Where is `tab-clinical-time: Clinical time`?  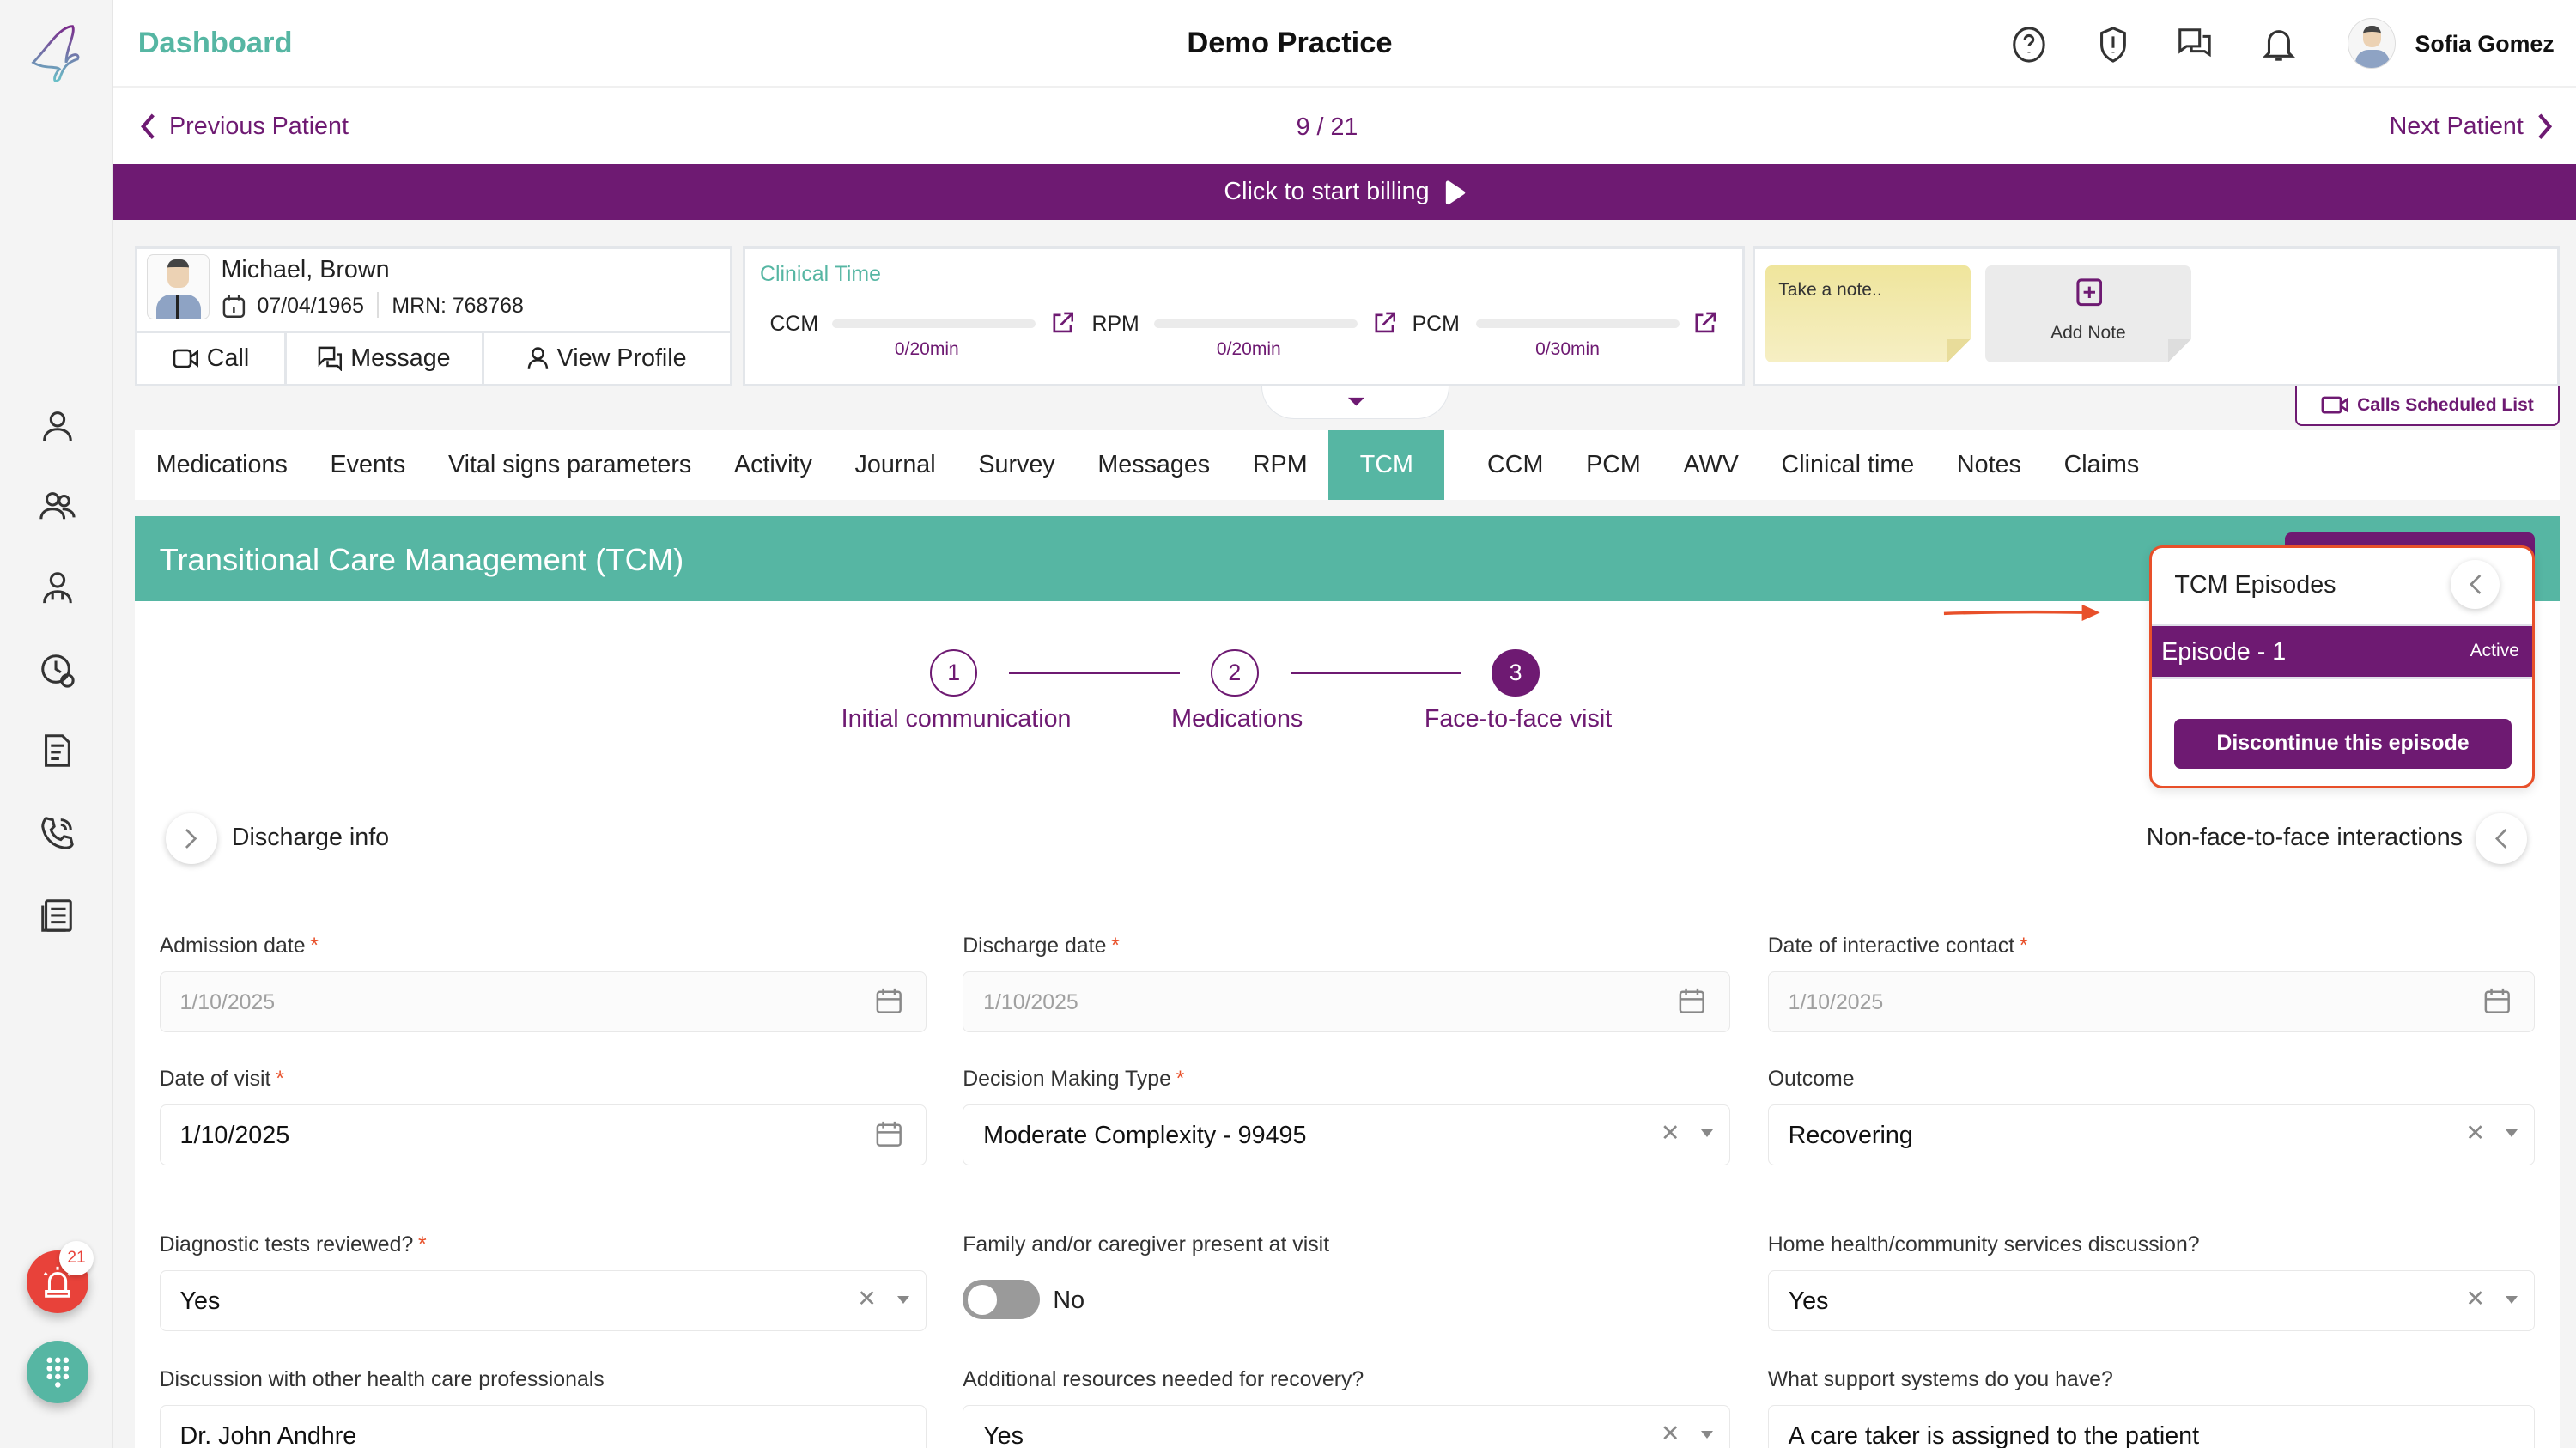 tab-clinical-time: Clinical time is located at coordinates (1848, 464).